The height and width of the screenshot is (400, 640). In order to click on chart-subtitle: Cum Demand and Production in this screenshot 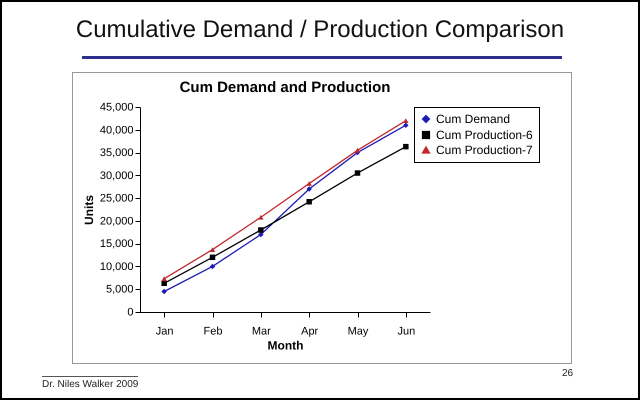, I will do `click(285, 87)`.